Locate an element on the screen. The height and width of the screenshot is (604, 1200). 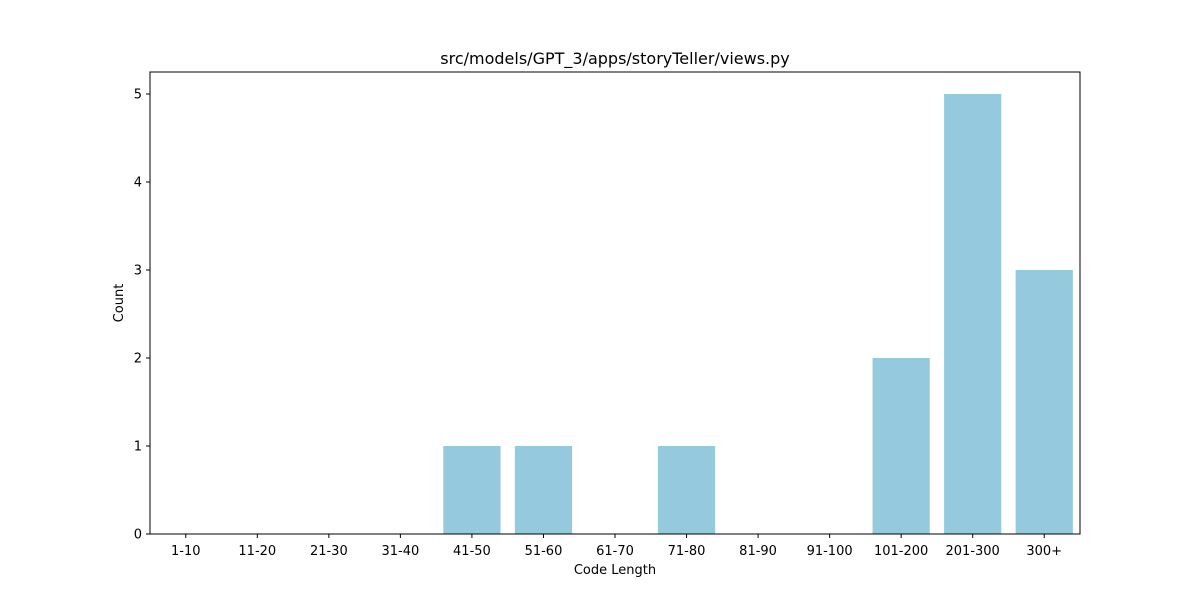
x-tick-label: 31-40 is located at coordinates (400, 551).